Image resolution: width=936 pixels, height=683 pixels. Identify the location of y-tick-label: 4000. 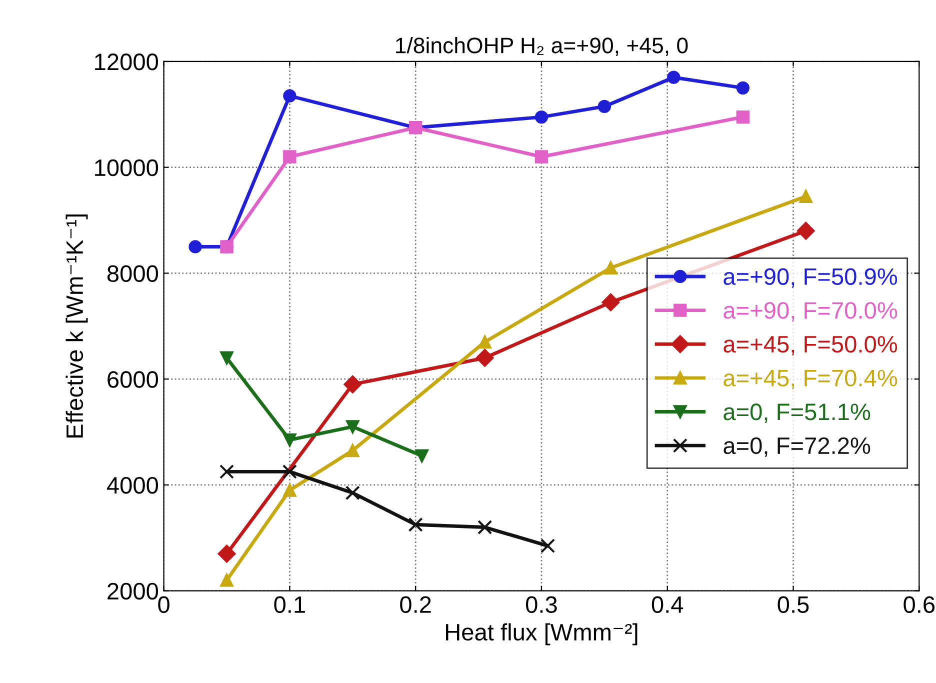
(132, 485).